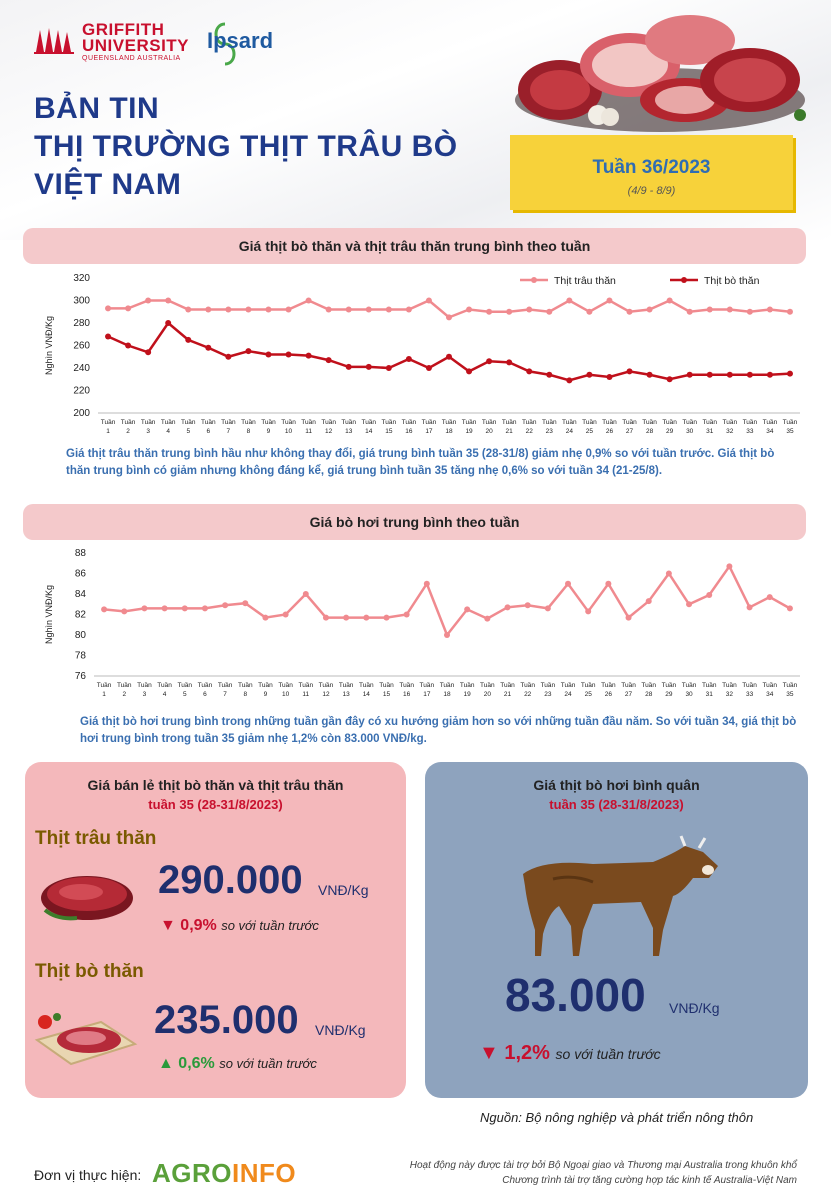 The image size is (831, 1200). Describe the element at coordinates (449, 431) in the screenshot. I see `x-tick-number: 18` at that location.